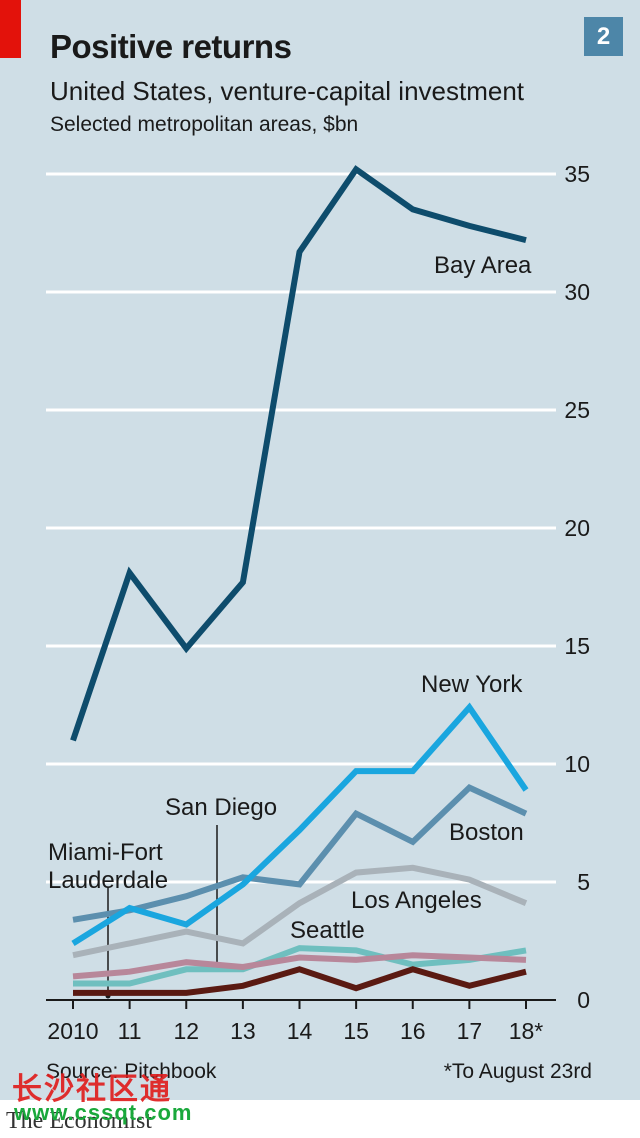 The image size is (640, 1138). What do you see at coordinates (470, 1031) in the screenshot?
I see `x-tick-label-7: 17` at bounding box center [470, 1031].